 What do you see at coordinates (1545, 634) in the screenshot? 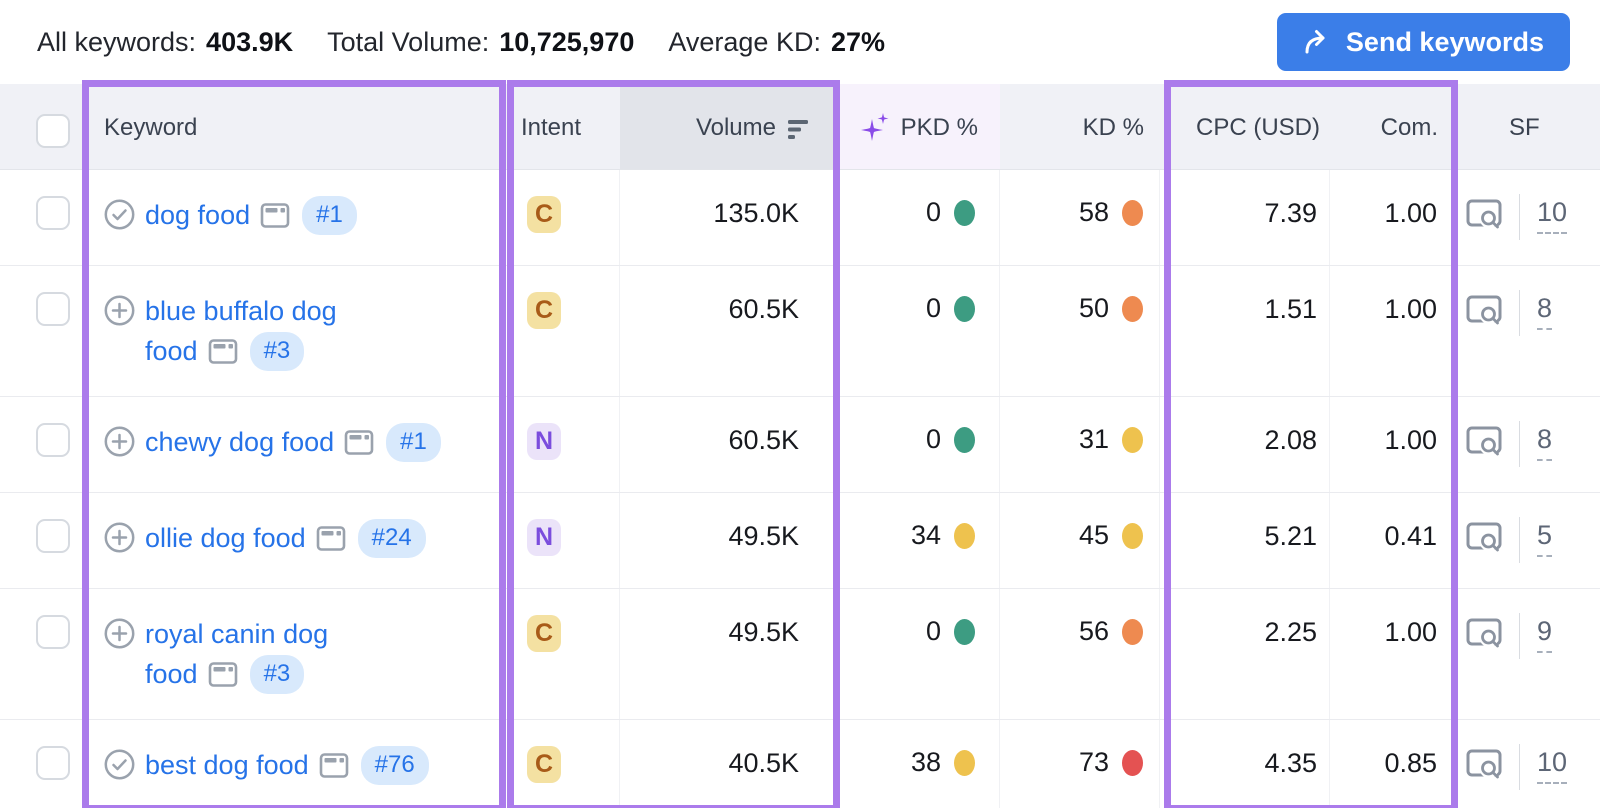
I see `sf-value: 9` at bounding box center [1545, 634].